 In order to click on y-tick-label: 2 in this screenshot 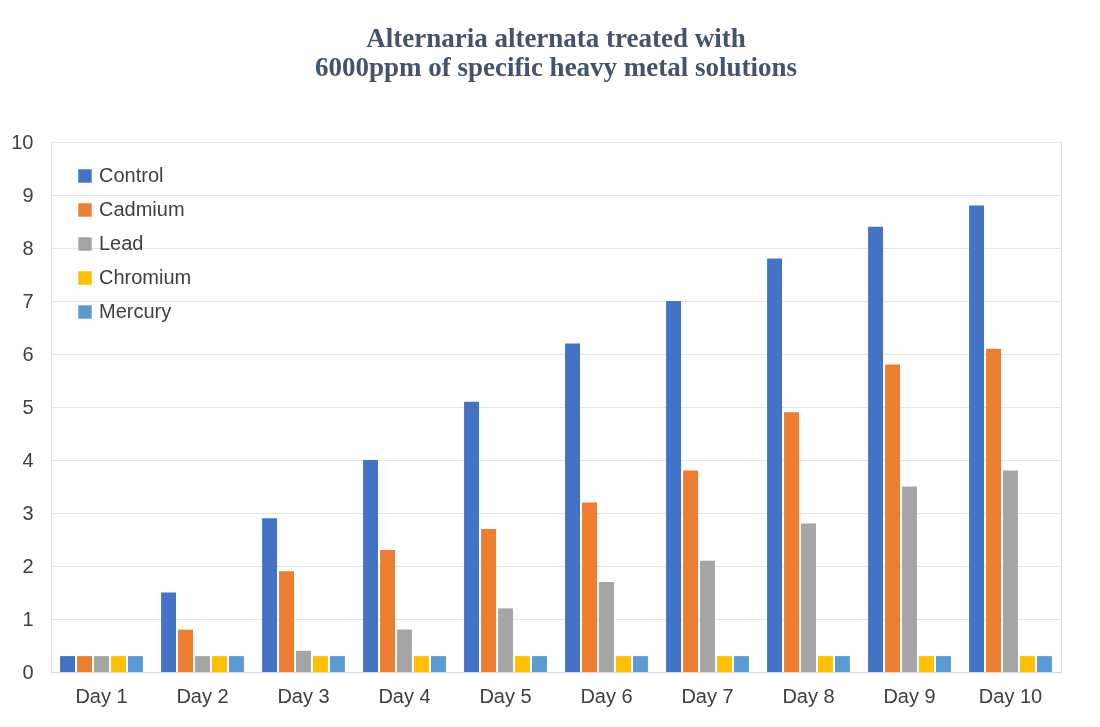, I will do `click(28, 565)`.